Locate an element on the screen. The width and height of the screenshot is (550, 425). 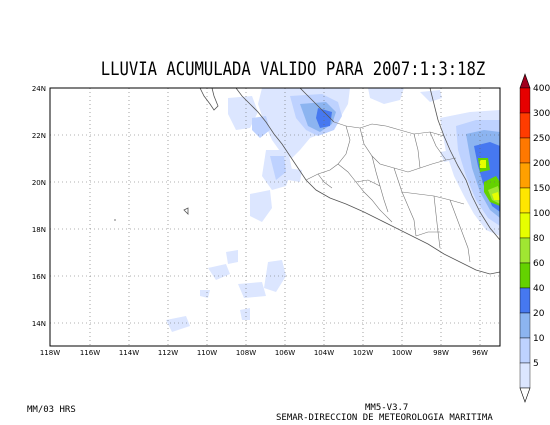
lat-label: 20N is located at coordinates (39, 183).